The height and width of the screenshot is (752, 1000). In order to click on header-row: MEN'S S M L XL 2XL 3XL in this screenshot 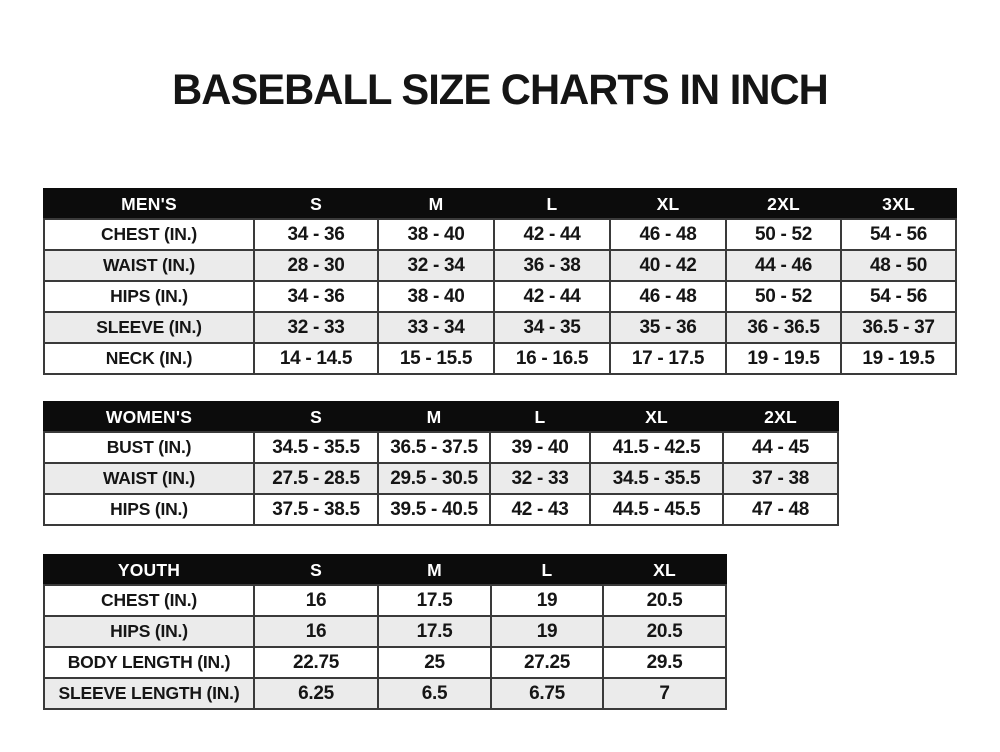, I will do `click(500, 204)`.